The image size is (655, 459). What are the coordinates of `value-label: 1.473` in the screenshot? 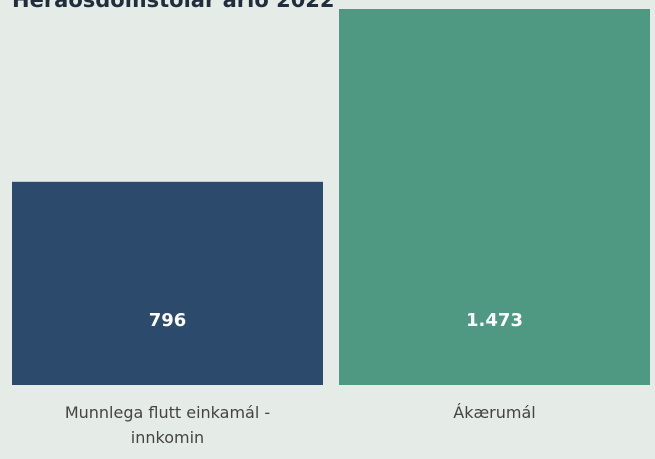 It's located at (494, 320).